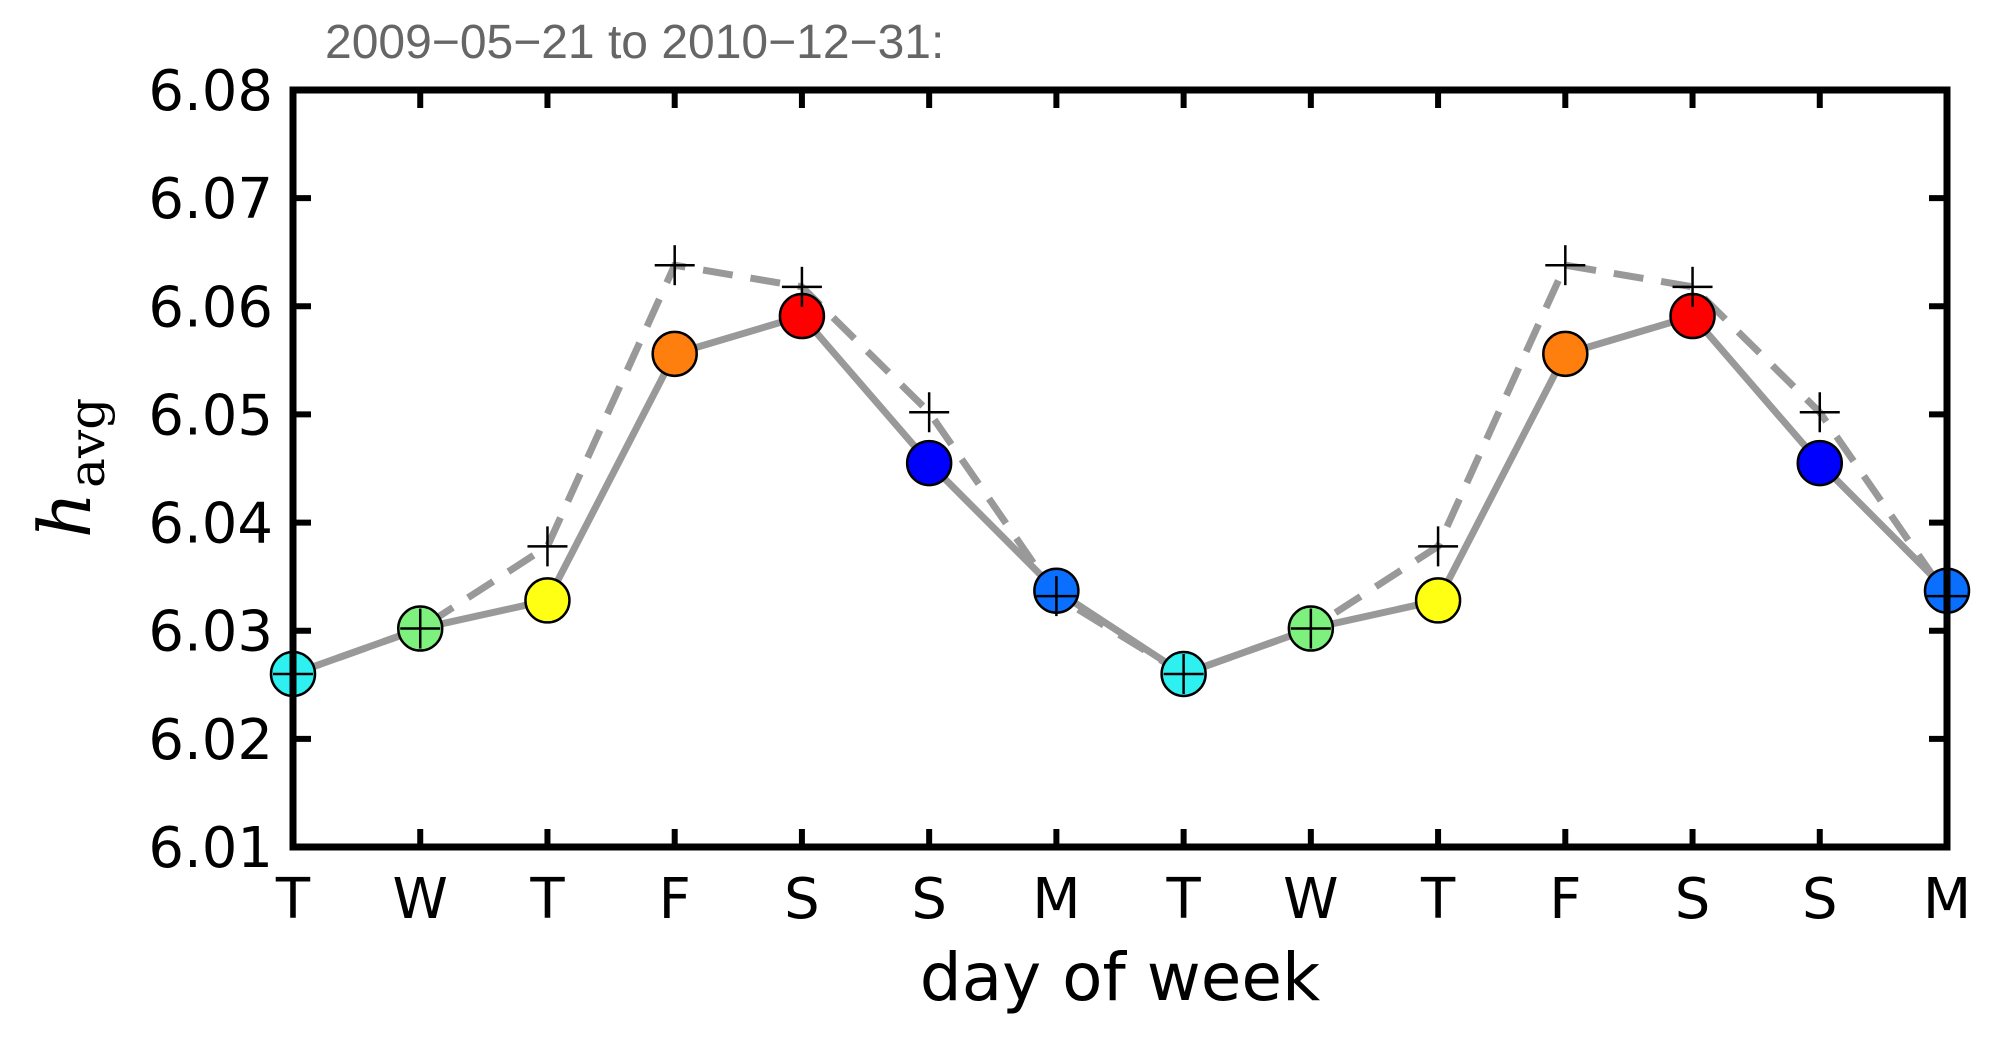 Image resolution: width=1992 pixels, height=1062 pixels. Describe the element at coordinates (210, 307) in the screenshot. I see `y-tick-label: 6.06` at that location.